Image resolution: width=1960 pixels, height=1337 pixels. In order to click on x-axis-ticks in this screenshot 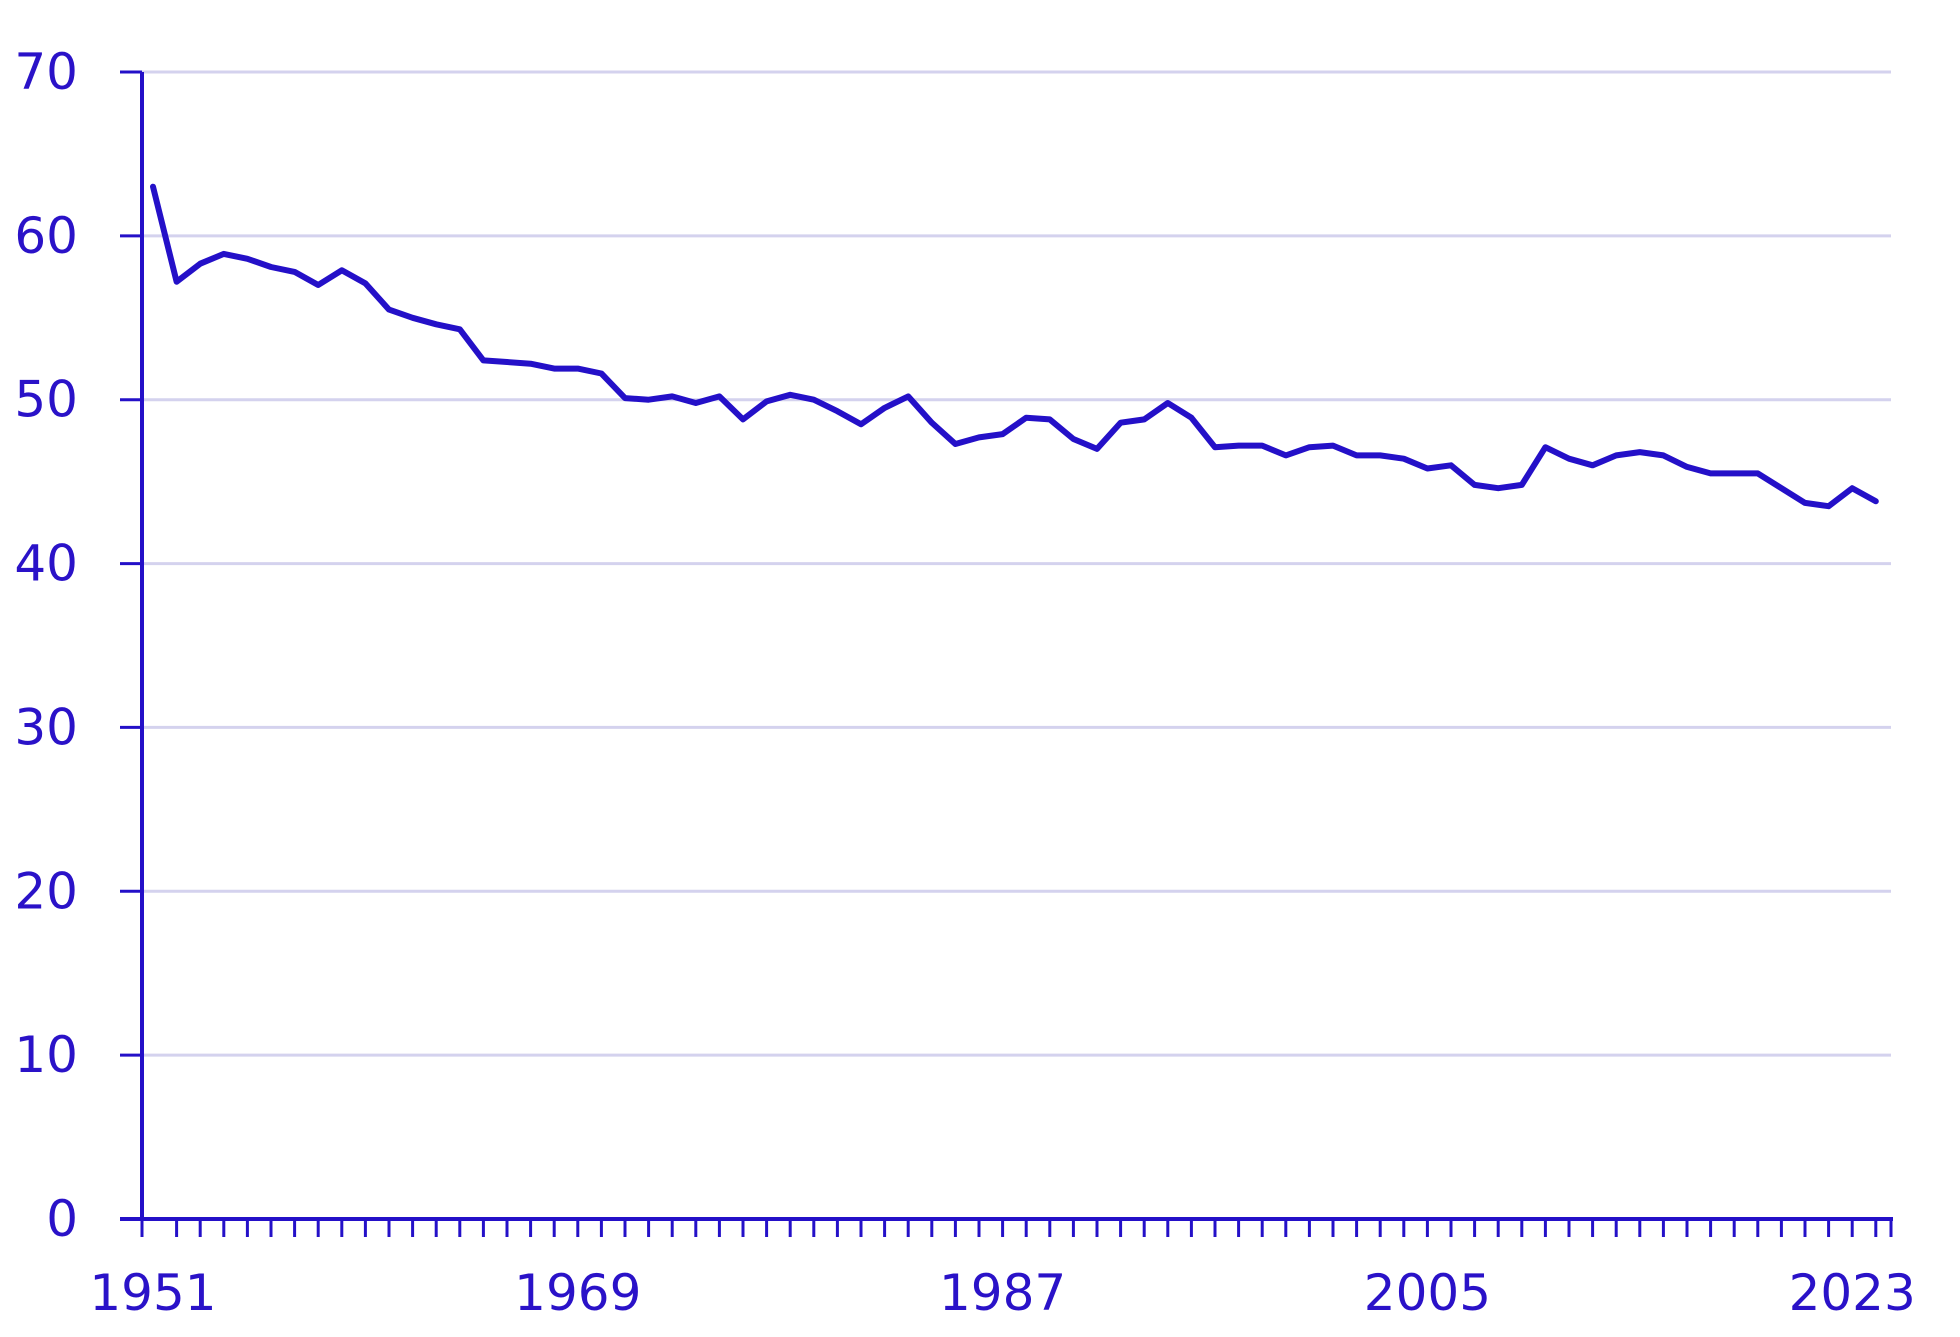, I will do `click(1016, 1228)`.